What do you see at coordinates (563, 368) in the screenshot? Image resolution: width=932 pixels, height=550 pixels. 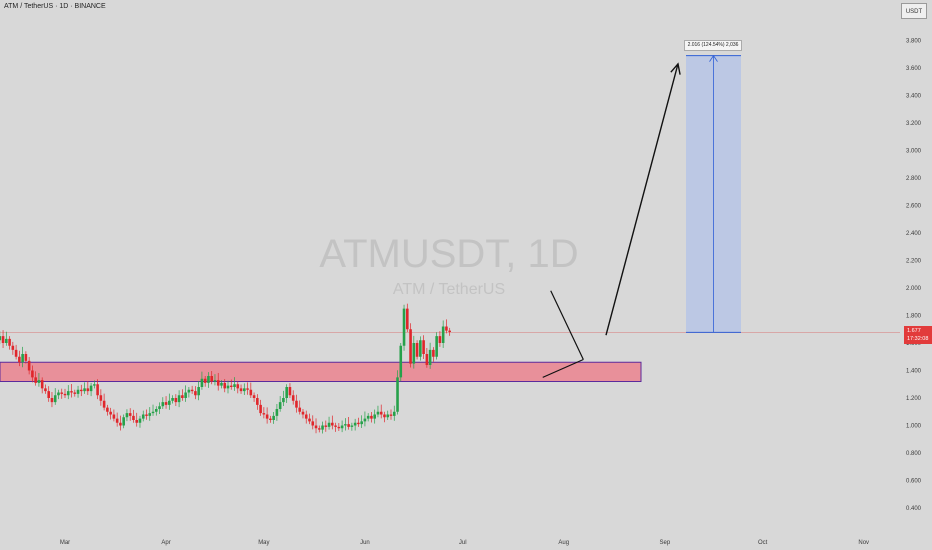 I see `triangle-lower-line` at bounding box center [563, 368].